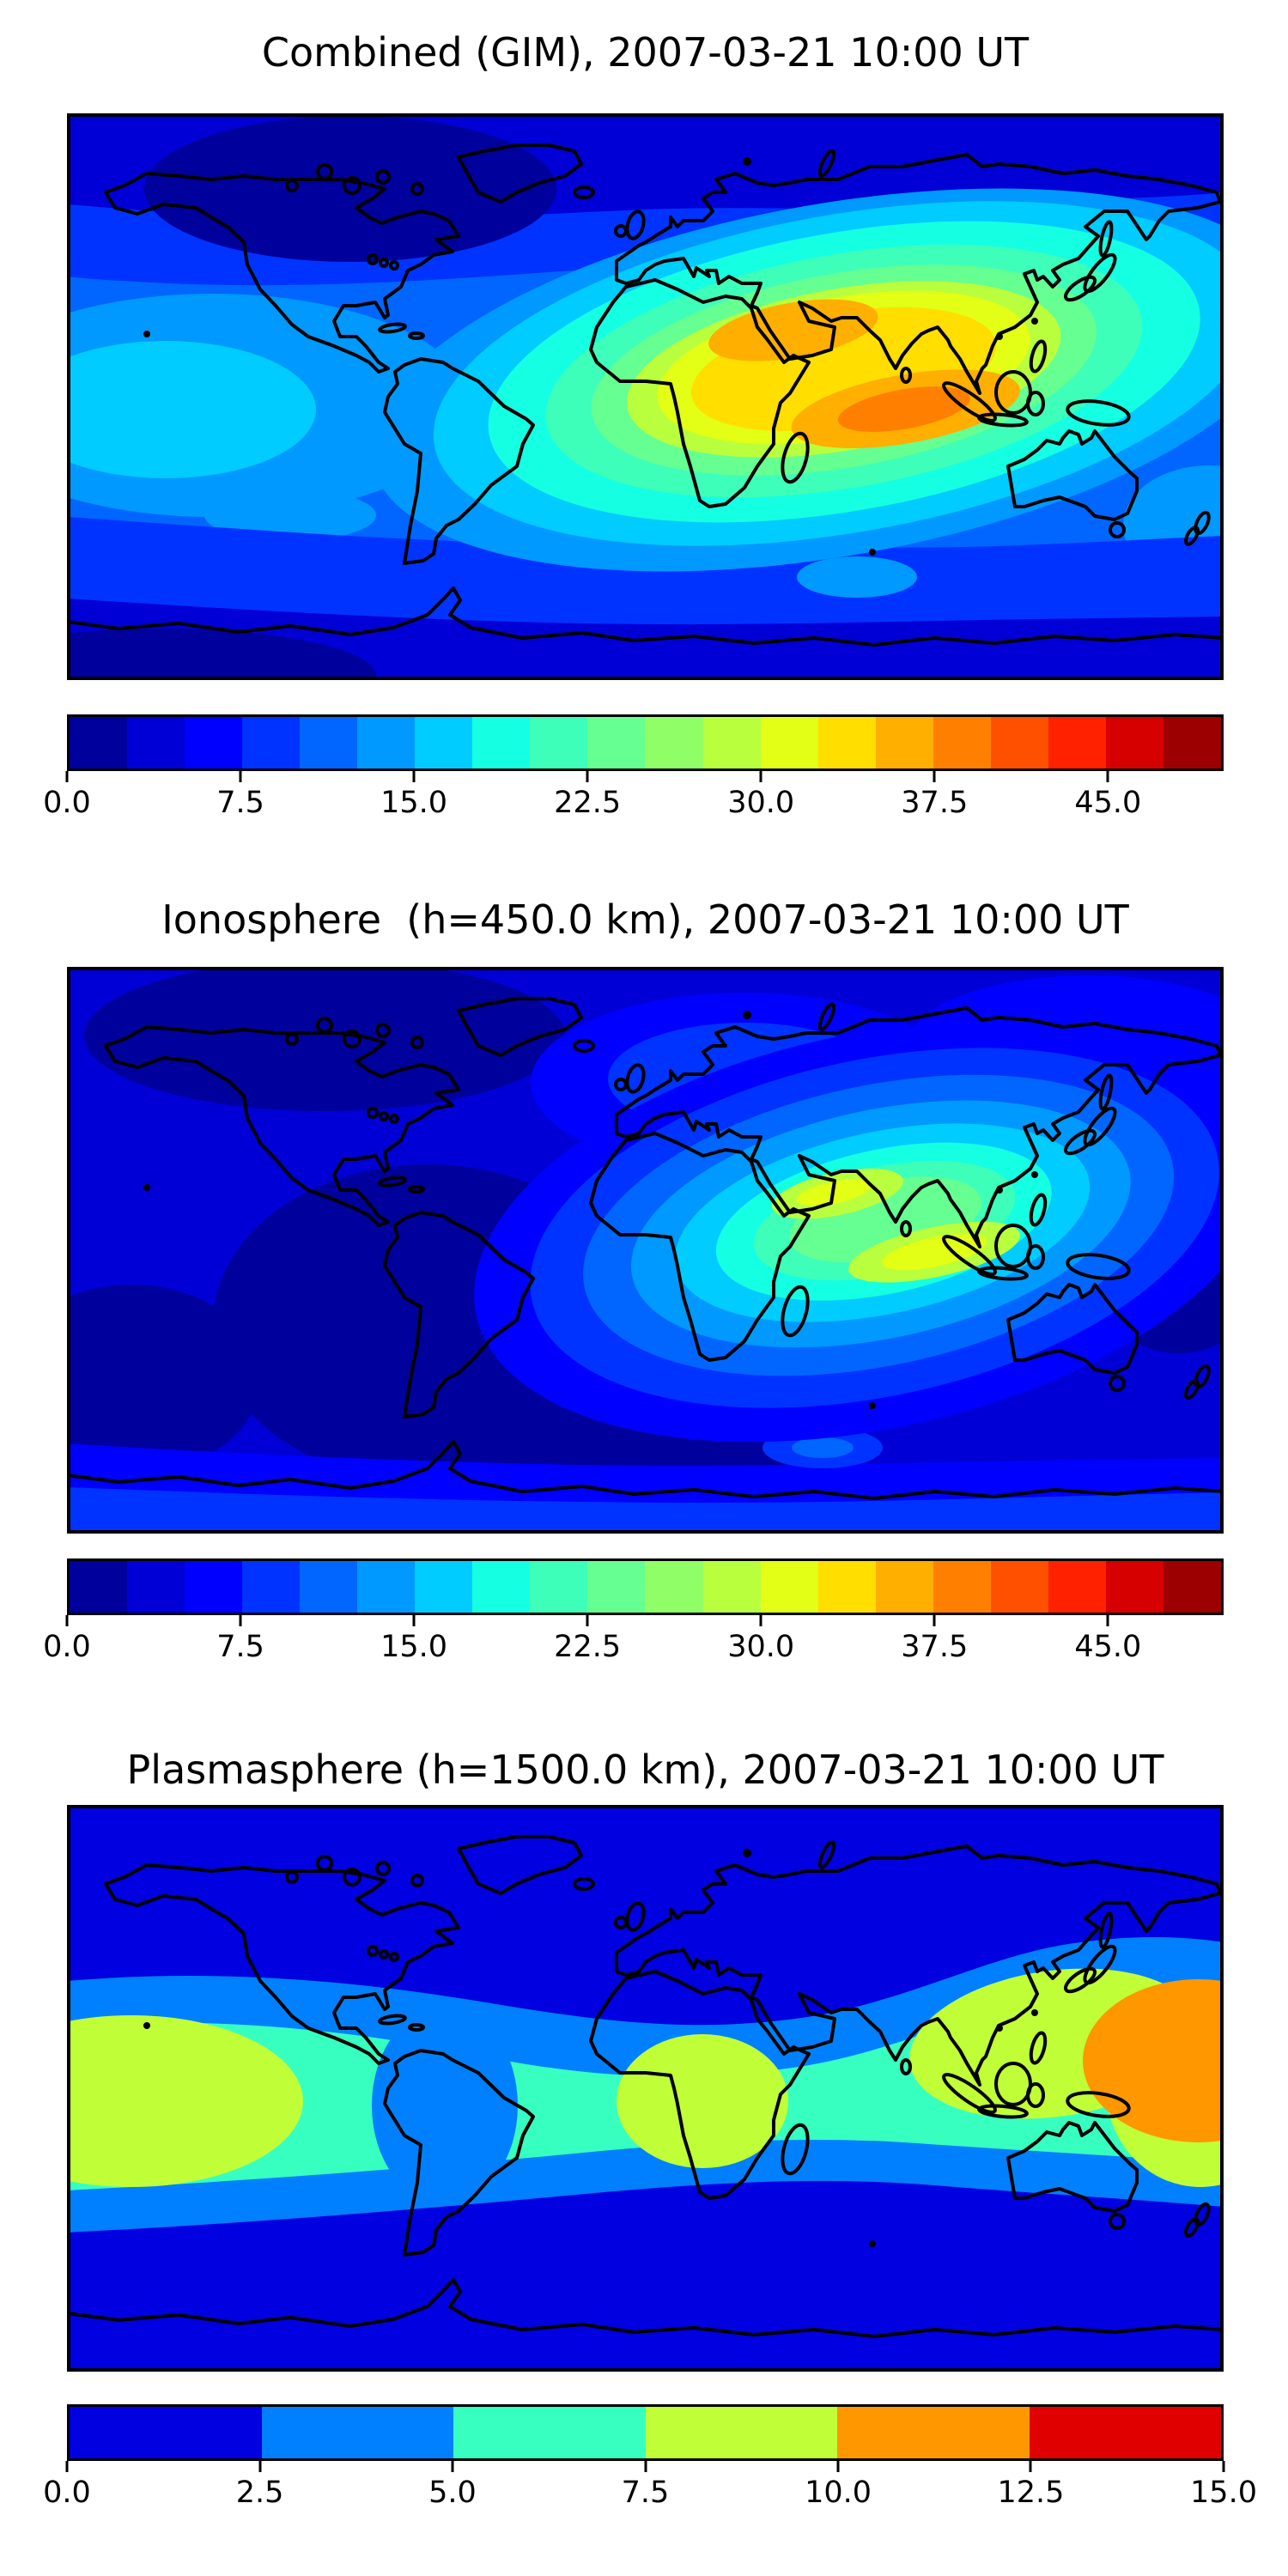 Image resolution: width=1288 pixels, height=2576 pixels. I want to click on colorbar-tick-label: 5.0, so click(452, 2493).